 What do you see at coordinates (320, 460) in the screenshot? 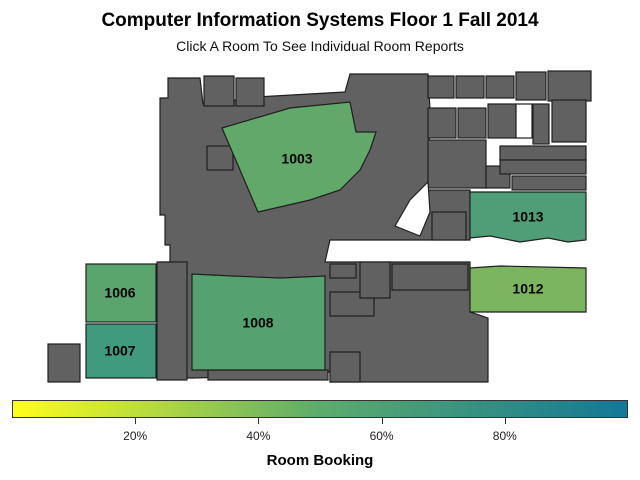
I see `legend-title: Room Booking` at bounding box center [320, 460].